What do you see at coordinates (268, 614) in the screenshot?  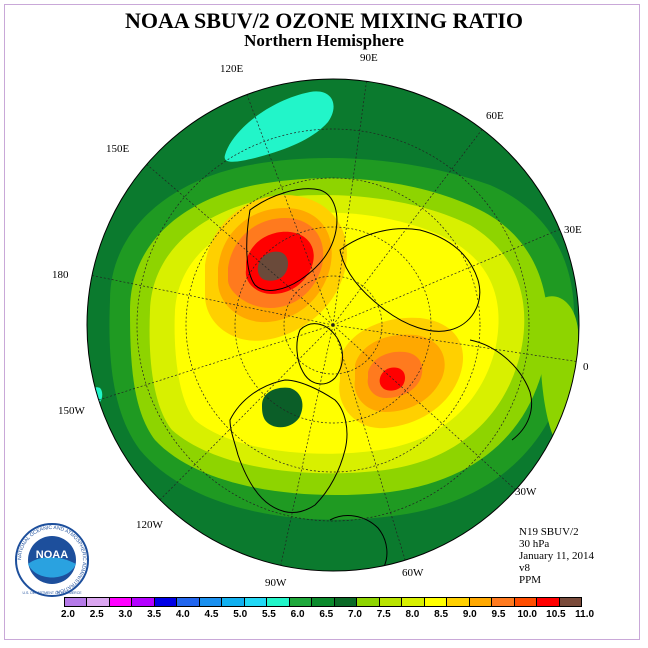 I see `colorbar-tick-label: 5.5` at bounding box center [268, 614].